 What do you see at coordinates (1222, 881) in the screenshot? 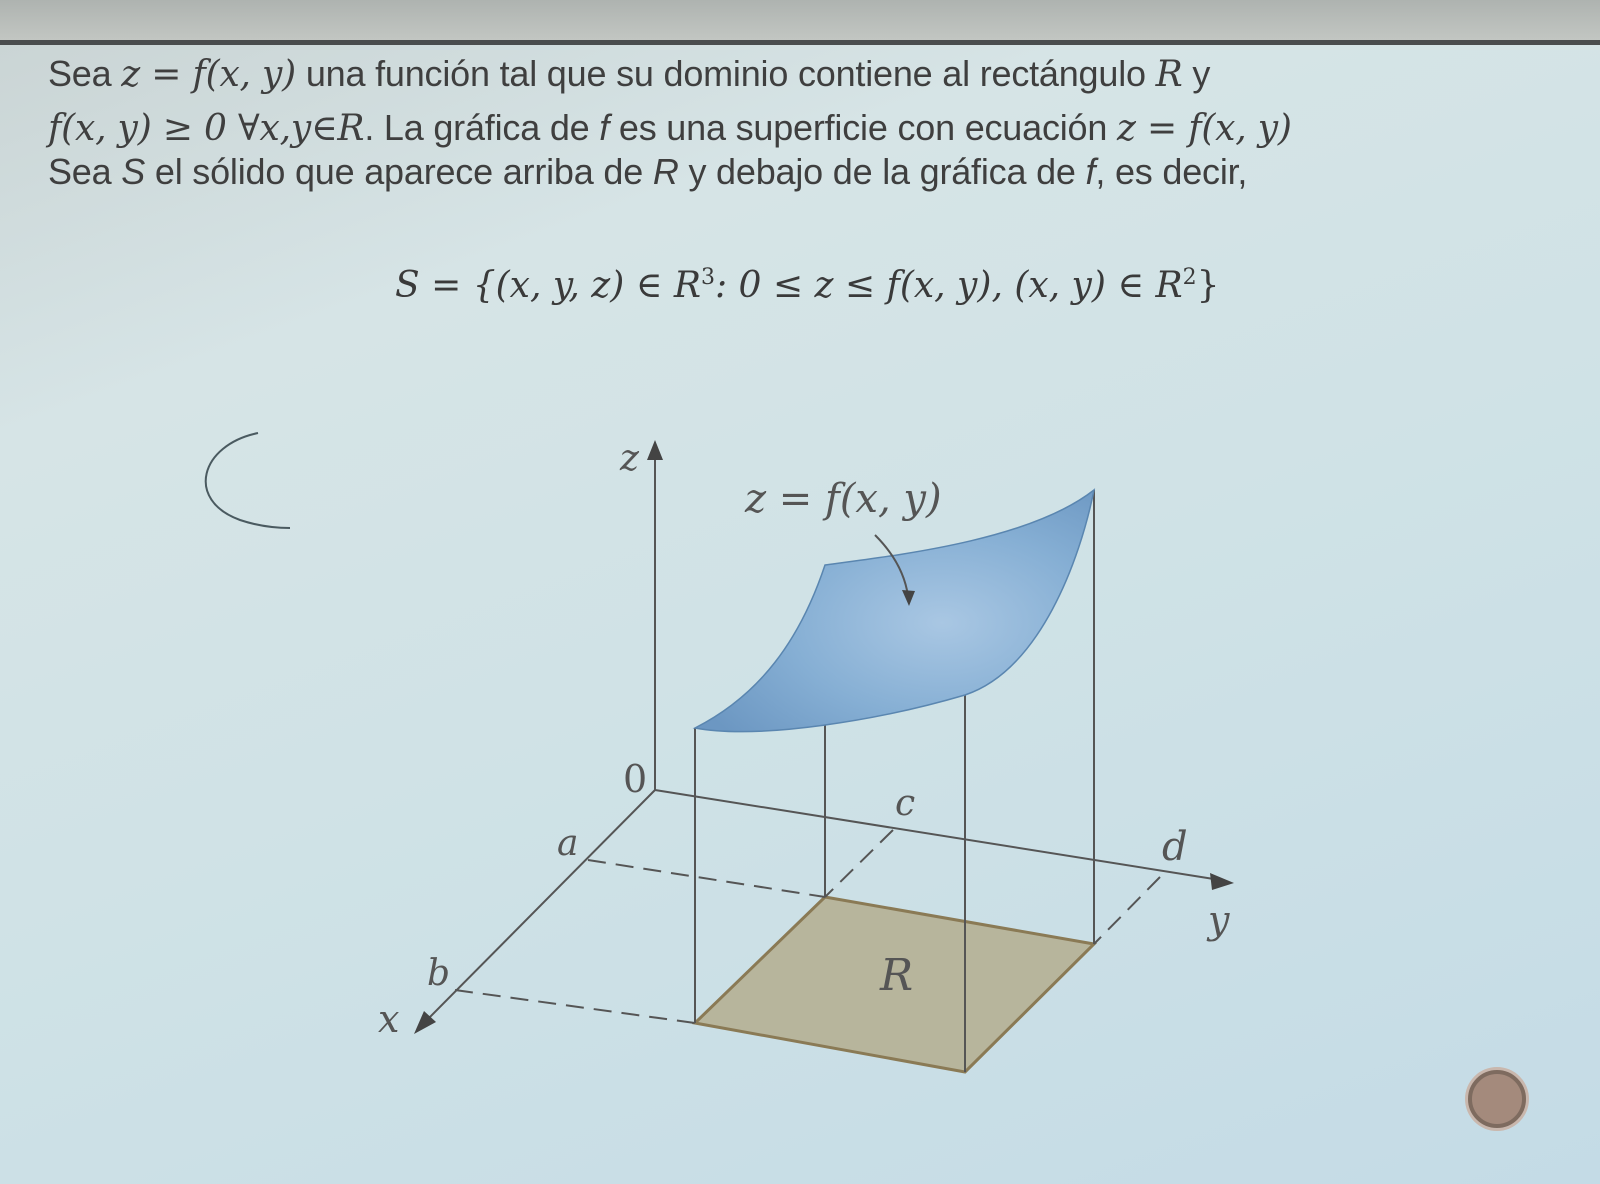
I see `y-axis-arrowhead` at bounding box center [1222, 881].